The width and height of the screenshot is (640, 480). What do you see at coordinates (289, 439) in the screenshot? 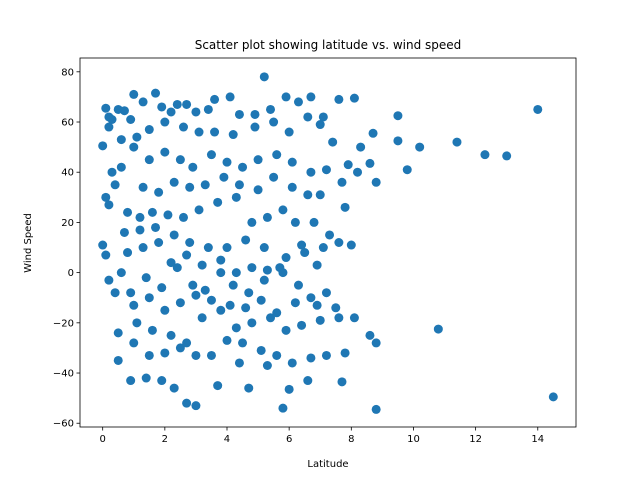
I see `x-tick-label: 6` at bounding box center [289, 439].